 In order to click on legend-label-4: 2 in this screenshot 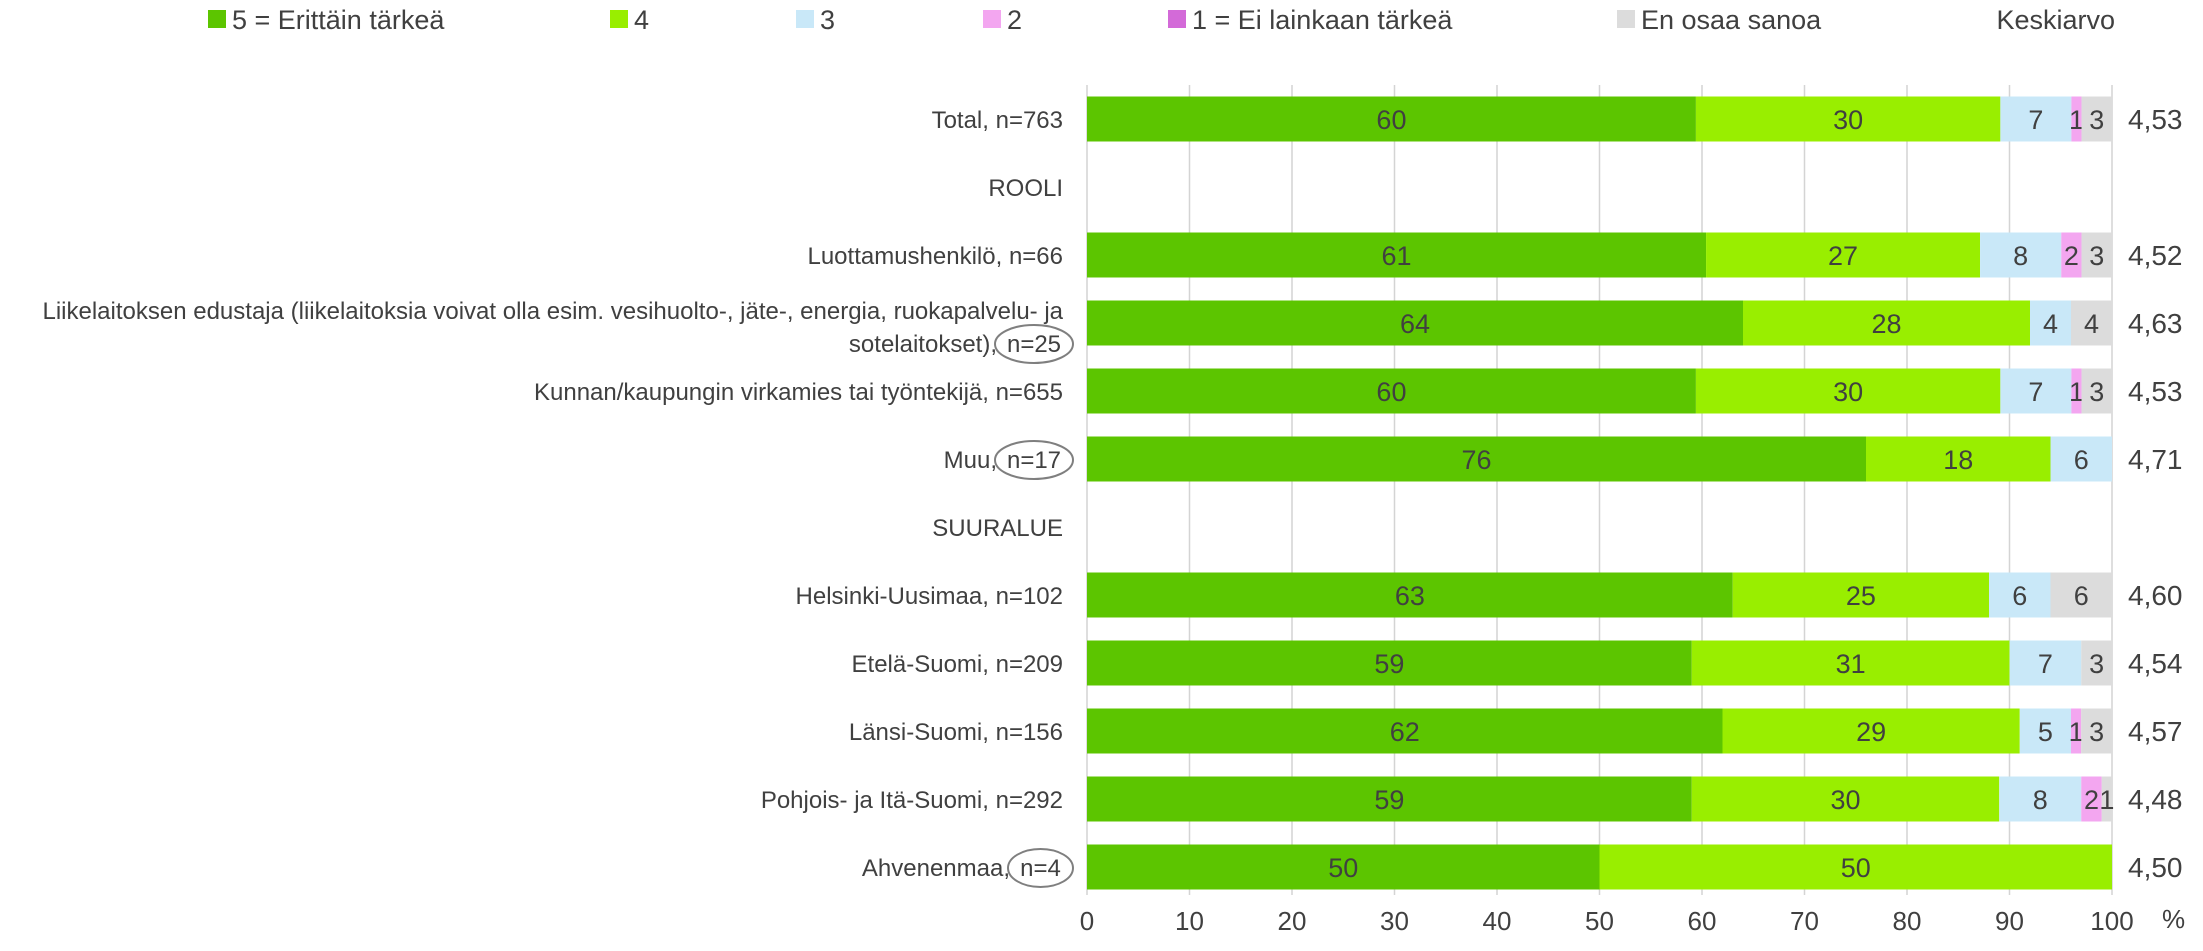, I will do `click(1014, 20)`.